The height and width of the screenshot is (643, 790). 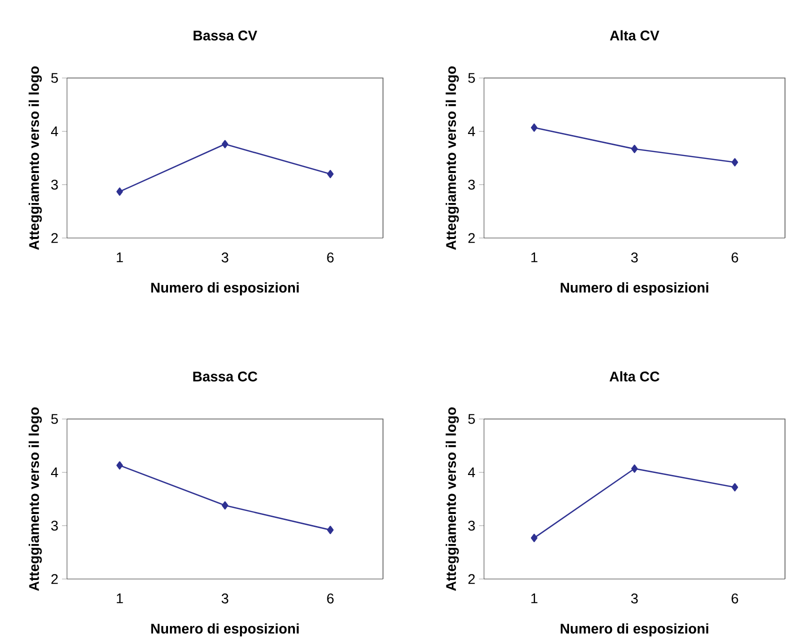 What do you see at coordinates (635, 35) in the screenshot?
I see `chart-title: Alta CV` at bounding box center [635, 35].